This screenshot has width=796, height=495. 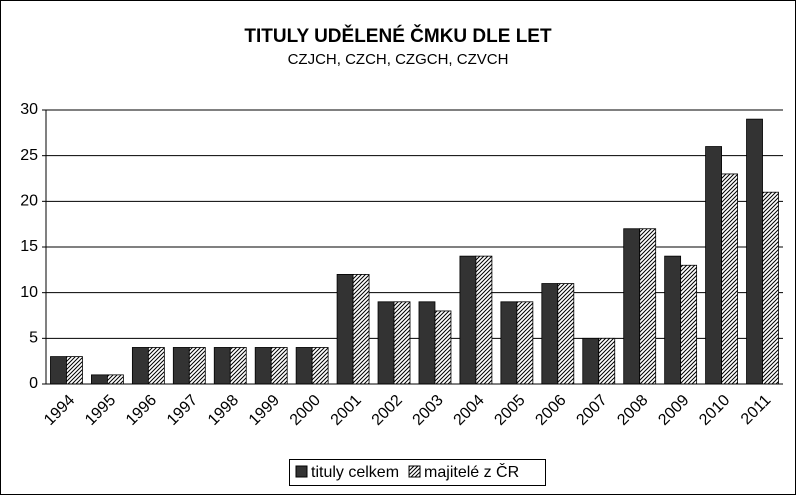 I want to click on legend-label: tituly celkem, so click(x=355, y=472).